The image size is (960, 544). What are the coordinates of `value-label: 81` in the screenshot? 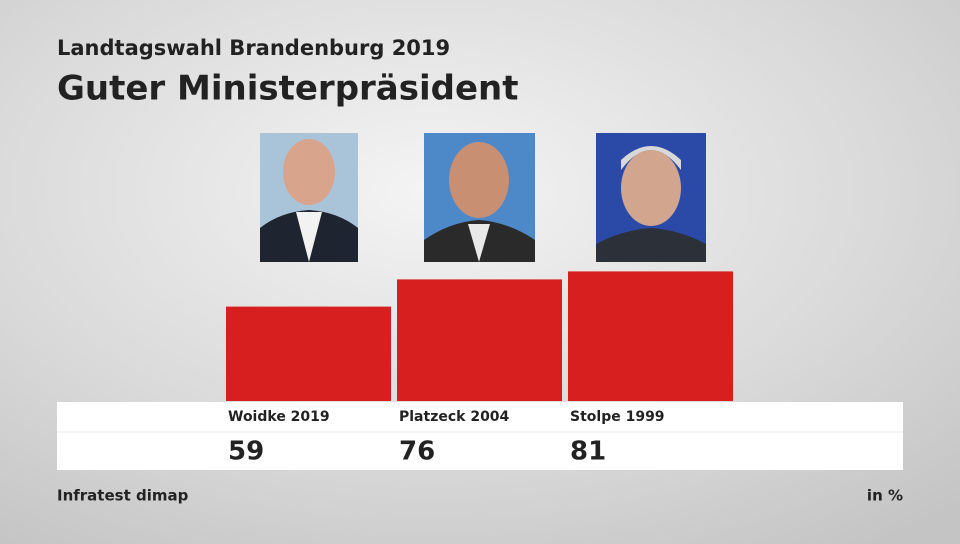 It's located at (588, 452).